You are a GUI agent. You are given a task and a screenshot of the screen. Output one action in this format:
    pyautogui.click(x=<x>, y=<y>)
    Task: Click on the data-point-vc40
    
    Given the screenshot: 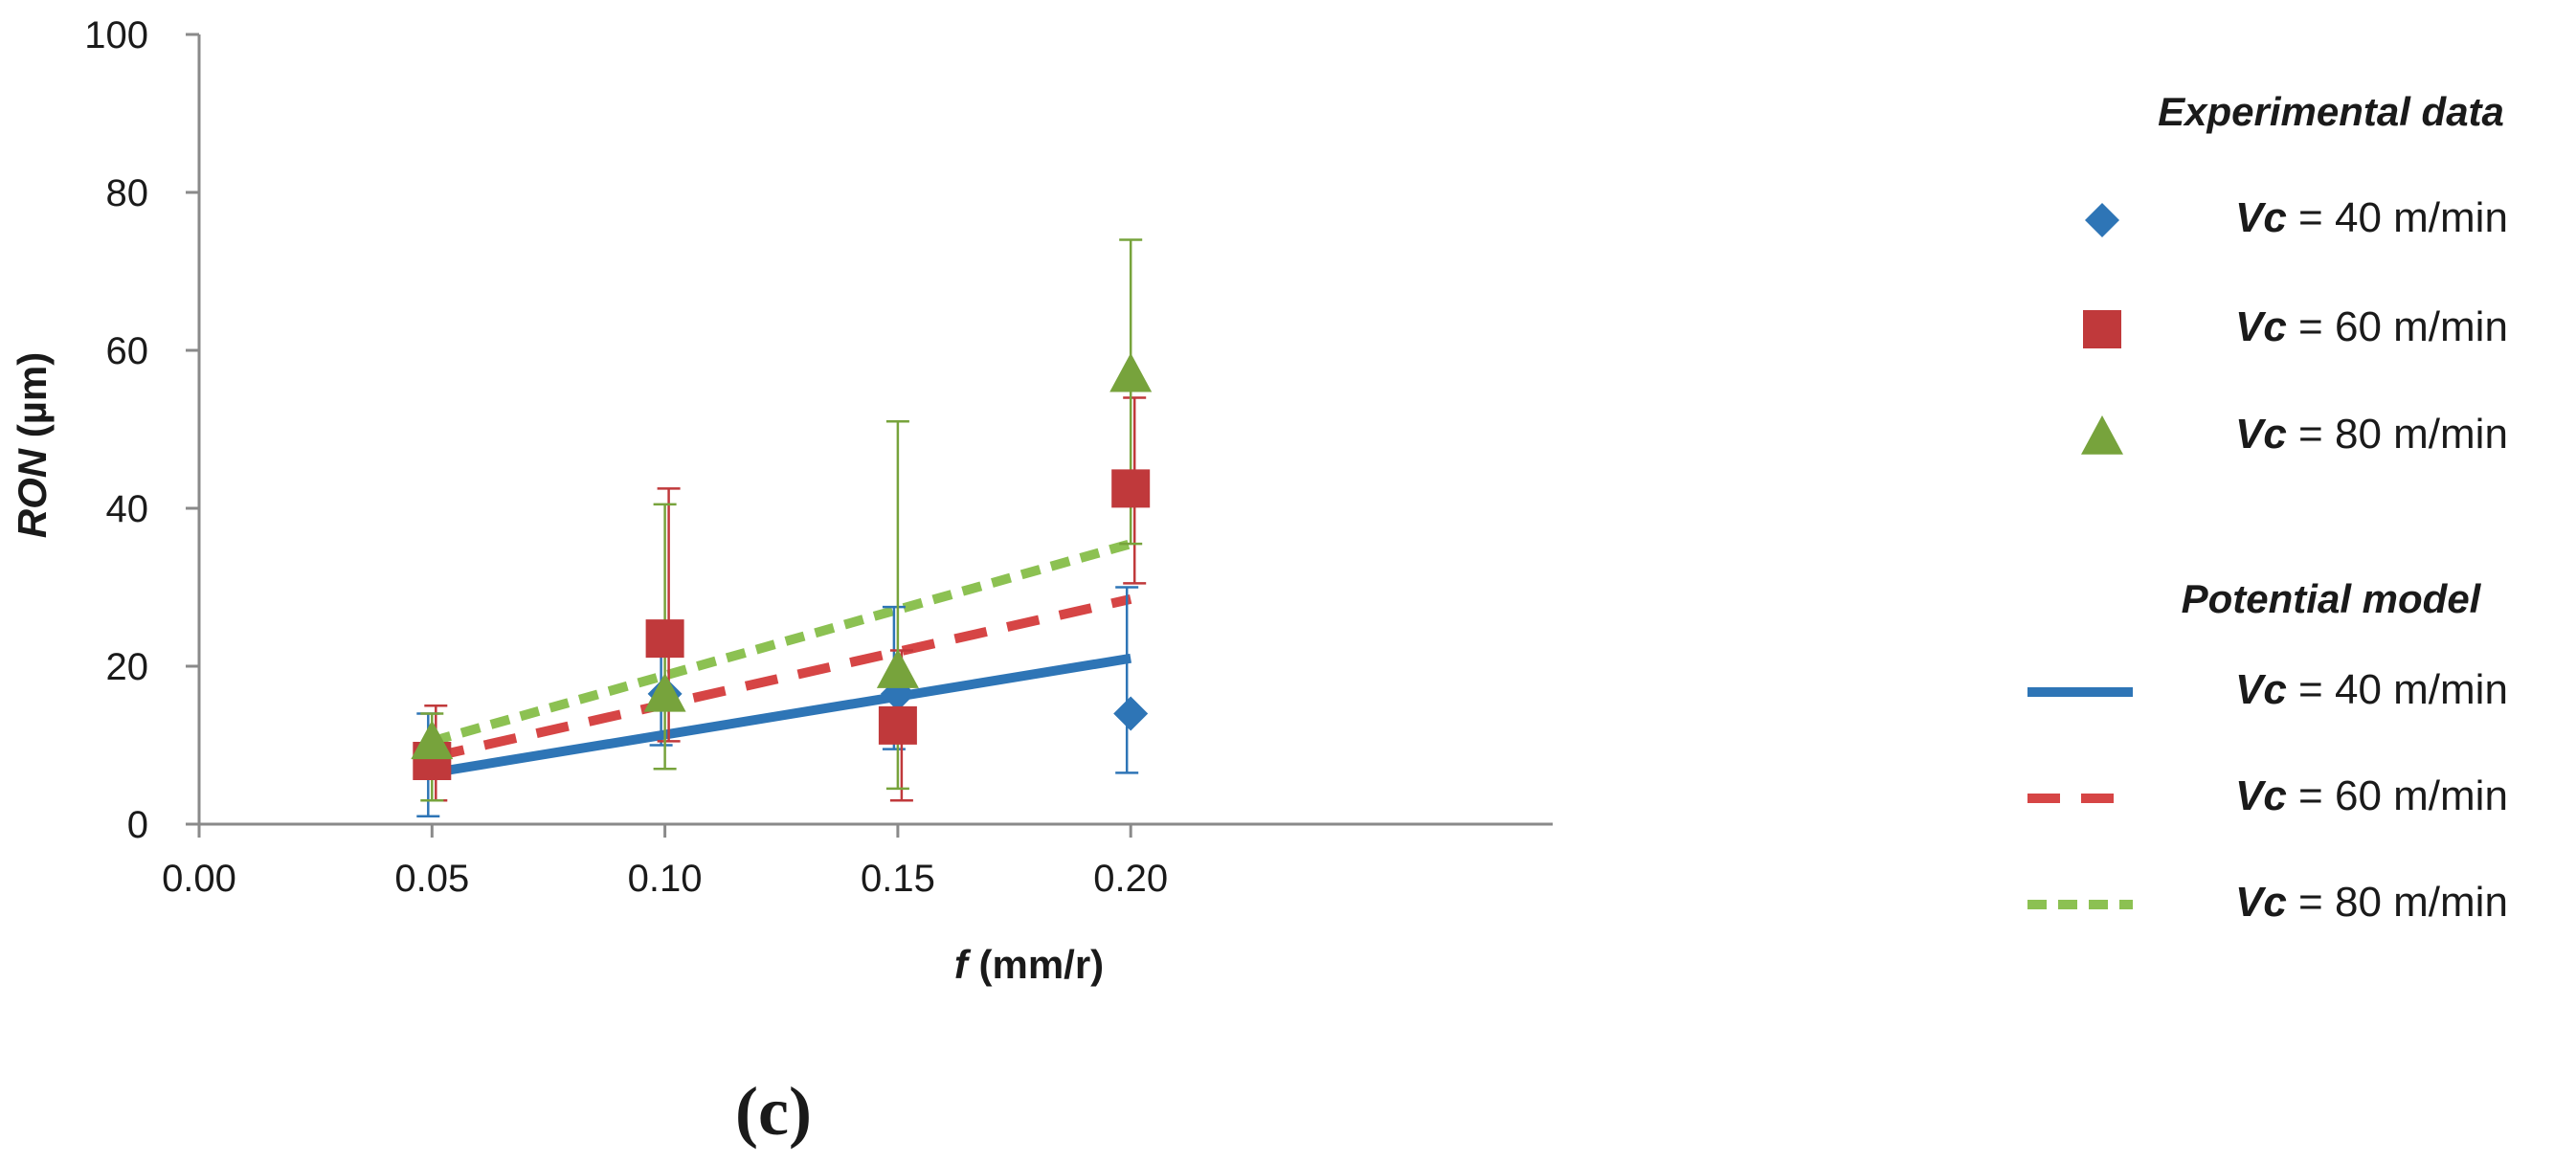 What is the action you would take?
    pyautogui.click(x=1131, y=713)
    